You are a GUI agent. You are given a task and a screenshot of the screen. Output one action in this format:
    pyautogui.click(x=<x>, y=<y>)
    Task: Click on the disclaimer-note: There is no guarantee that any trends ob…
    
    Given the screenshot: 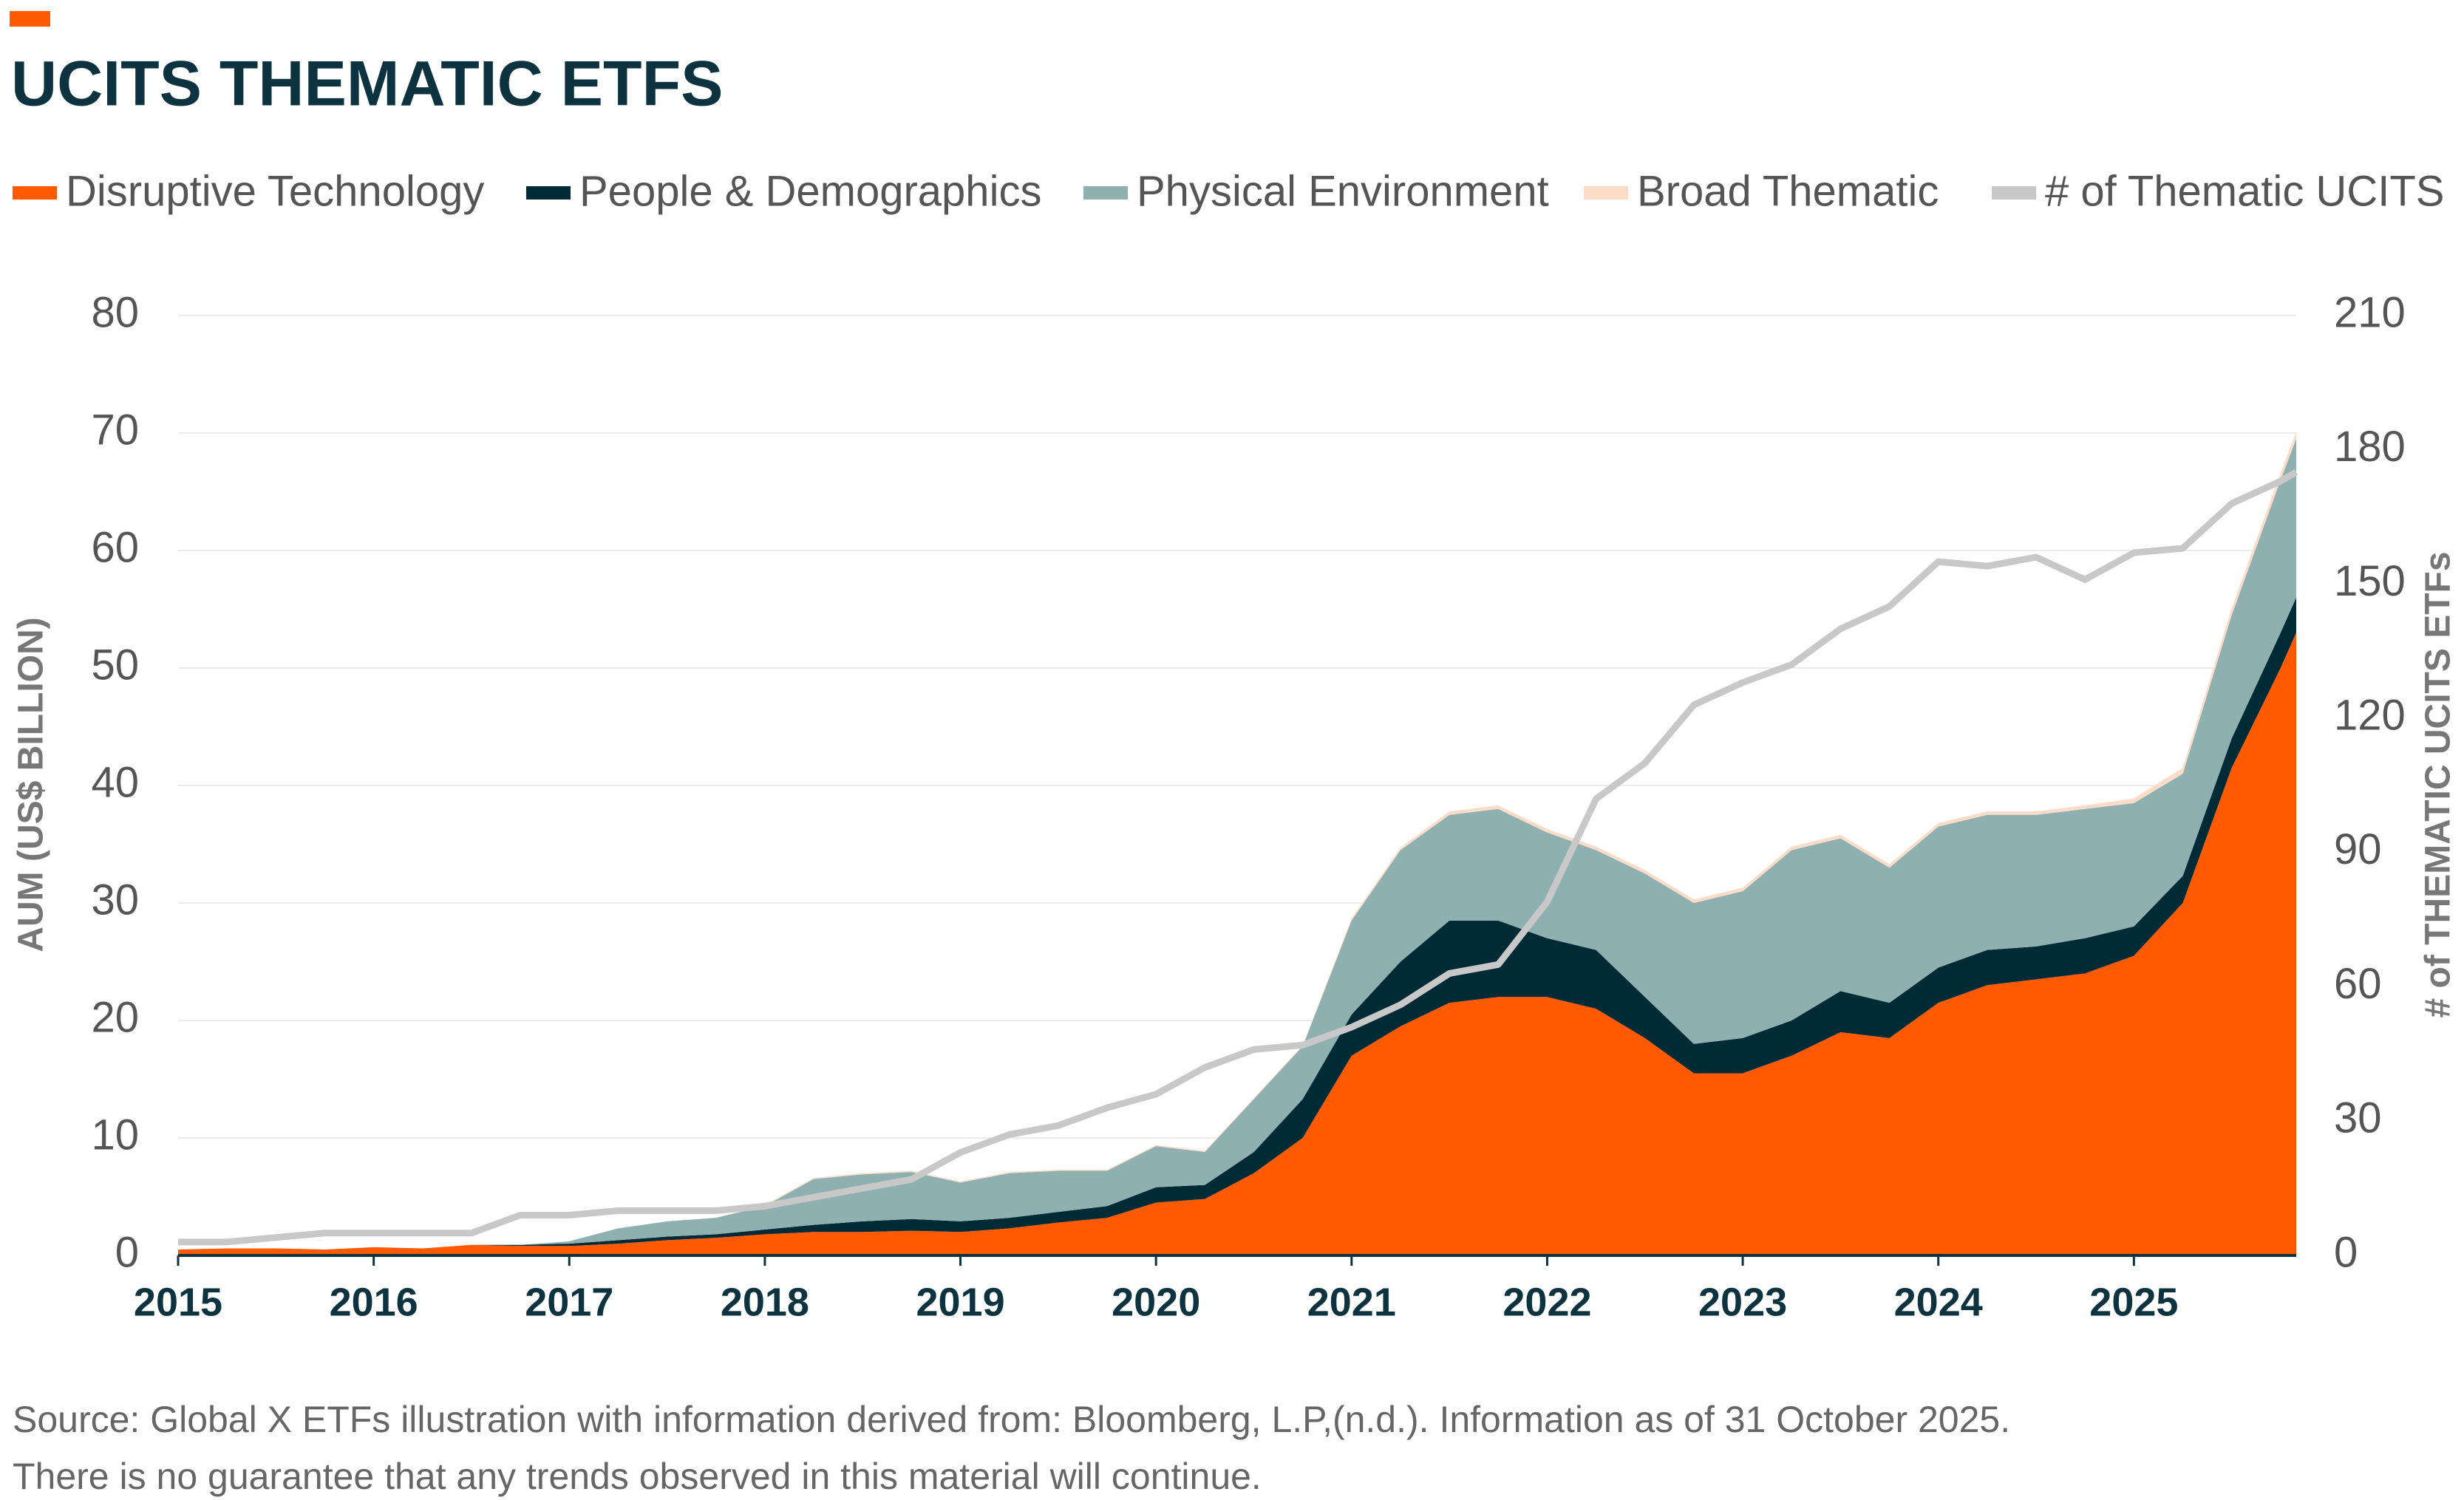 What is the action you would take?
    pyautogui.click(x=637, y=1476)
    